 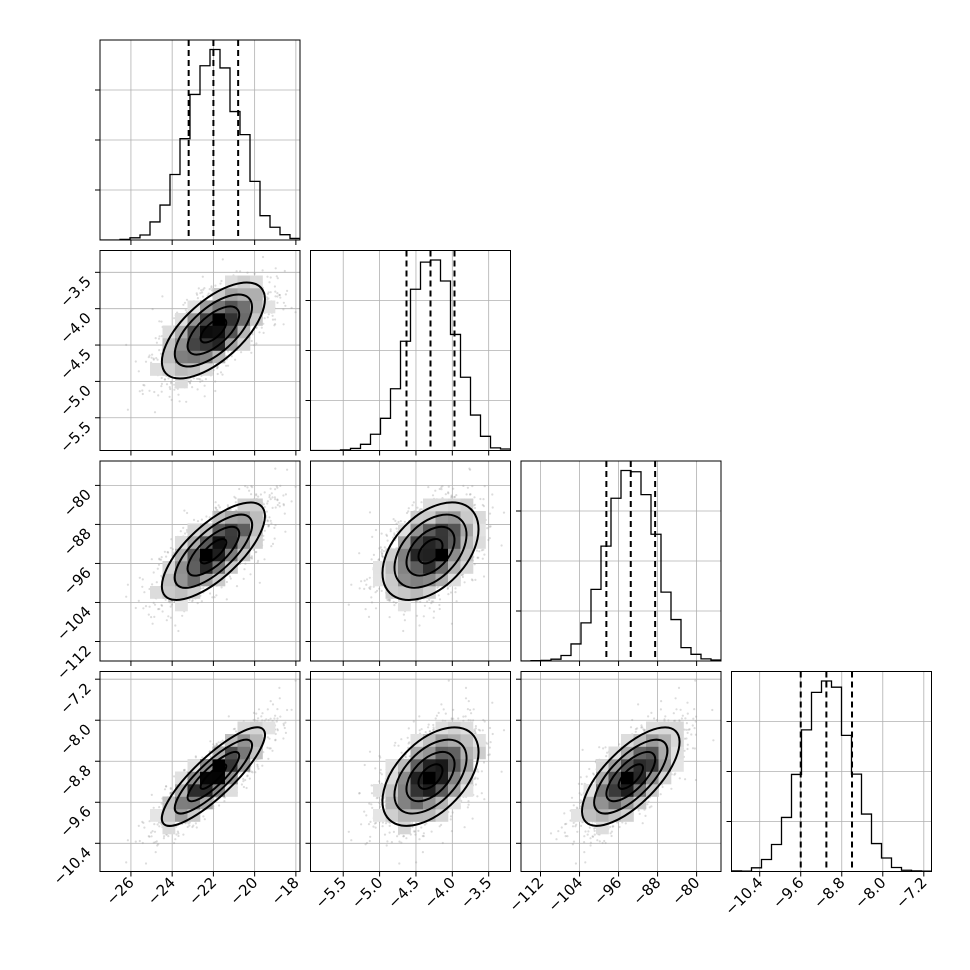 I want to click on y-tick-label: −7.2, so click(x=75, y=698).